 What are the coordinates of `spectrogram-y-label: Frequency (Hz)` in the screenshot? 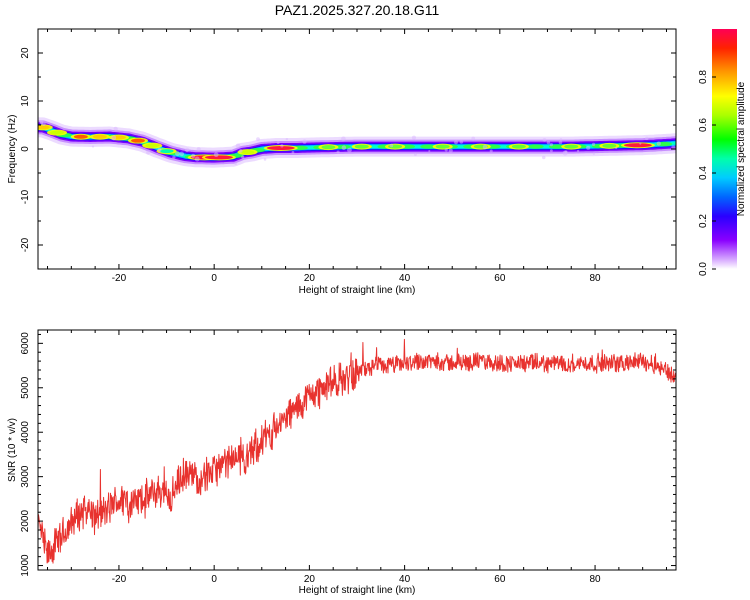 It's located at (12, 149).